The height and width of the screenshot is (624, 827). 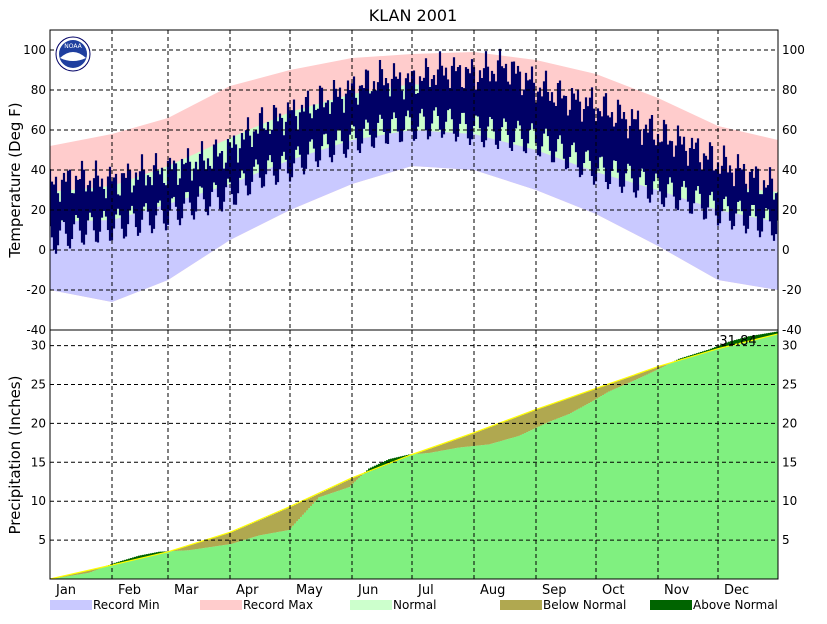 I want to click on month-label: Dec, so click(x=736, y=590).